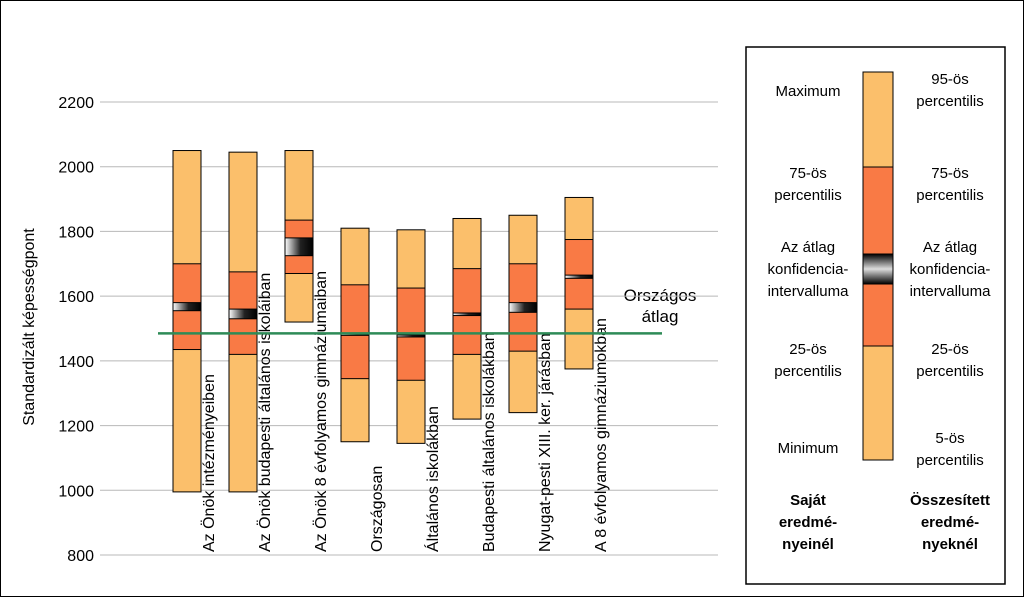 The height and width of the screenshot is (597, 1024). I want to click on category-label: Az Önök intézményeiben, so click(209, 463).